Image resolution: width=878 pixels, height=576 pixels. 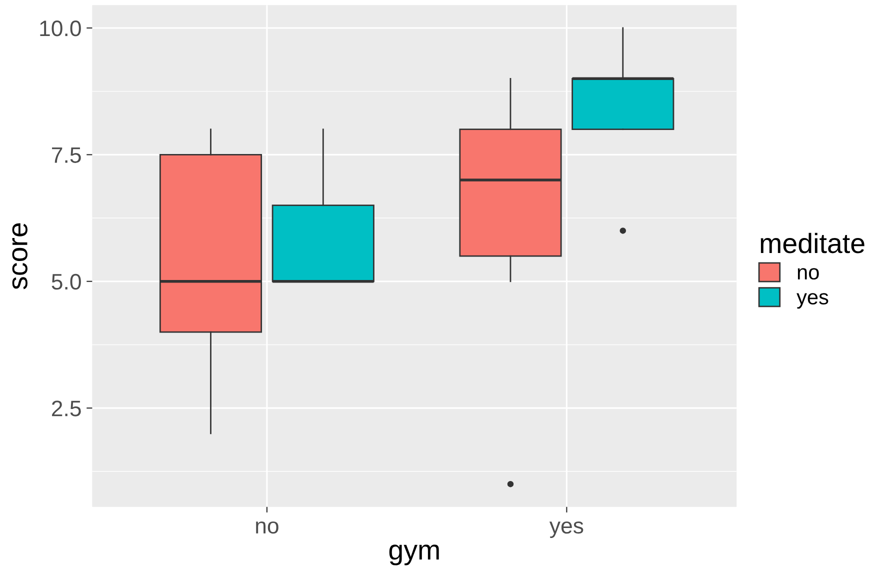 I want to click on legend-label: no, so click(x=808, y=274).